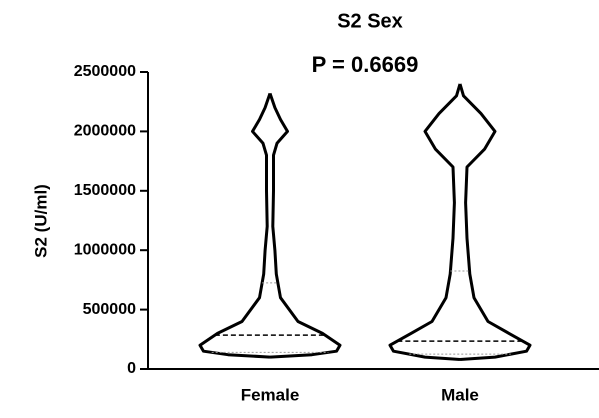 The width and height of the screenshot is (599, 418). I want to click on y-tick-label: 0, so click(131, 368).